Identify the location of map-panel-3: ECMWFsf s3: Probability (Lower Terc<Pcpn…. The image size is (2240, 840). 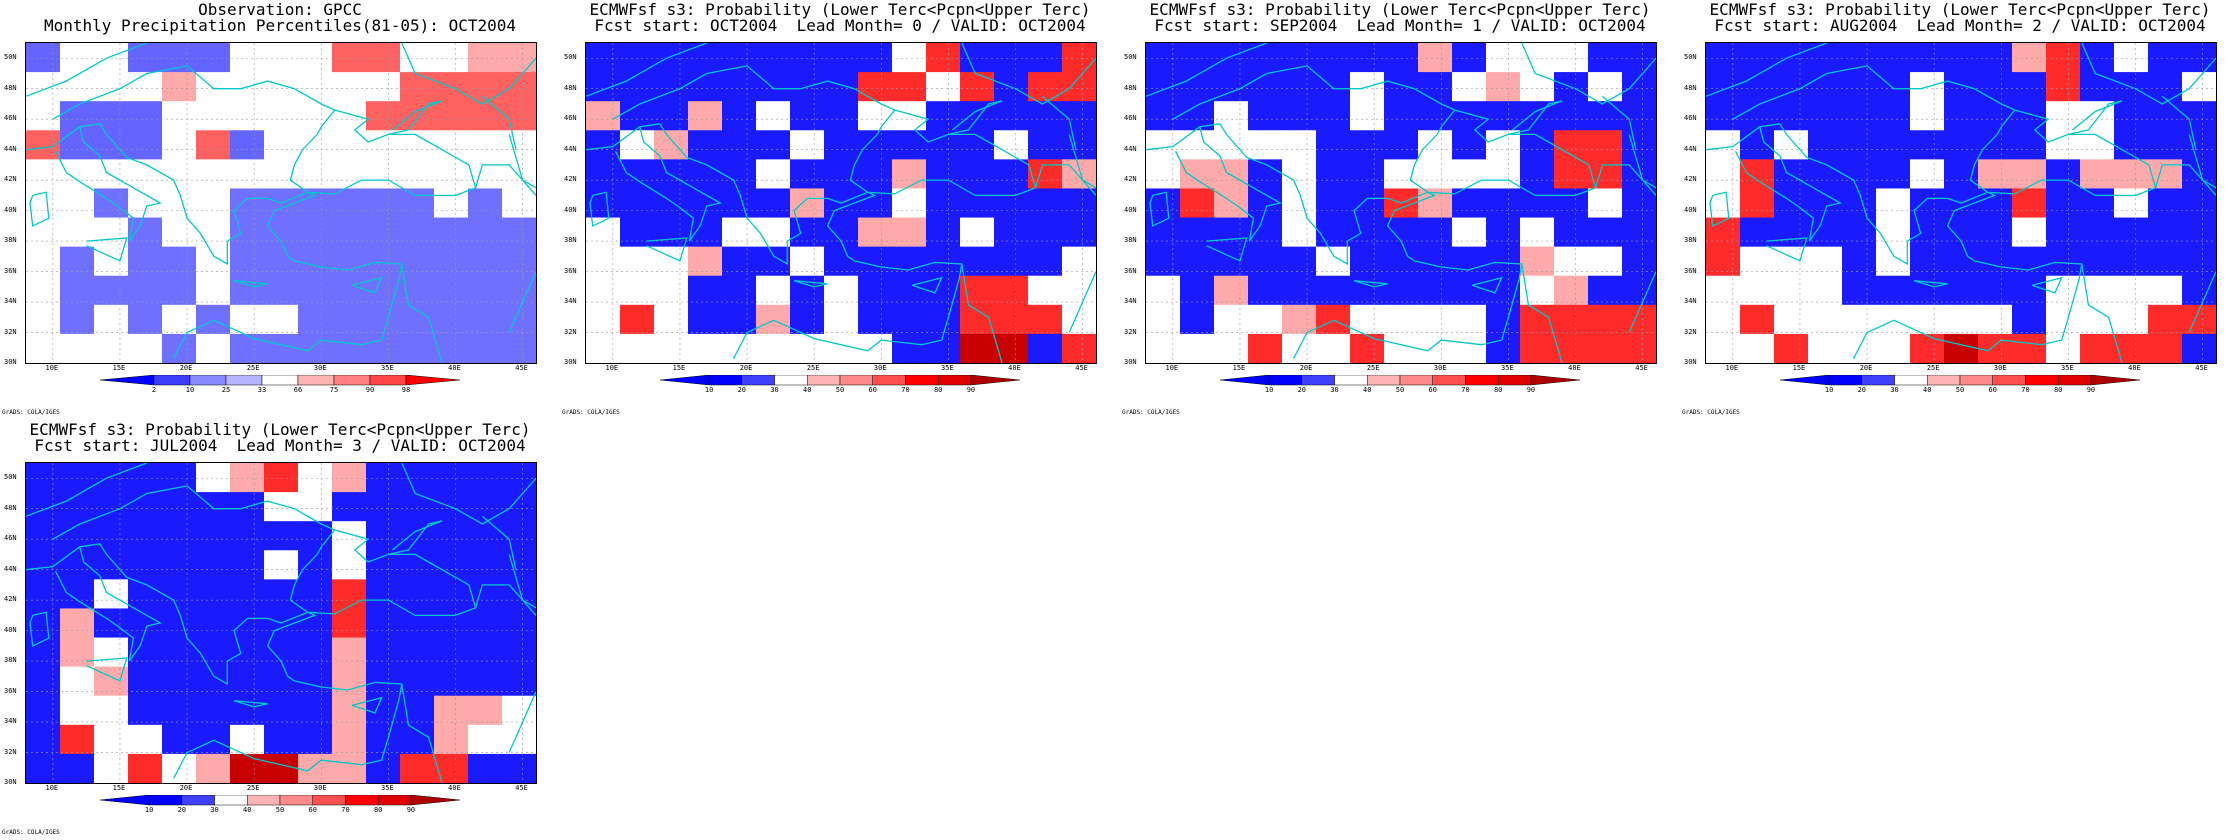
(1400, 210).